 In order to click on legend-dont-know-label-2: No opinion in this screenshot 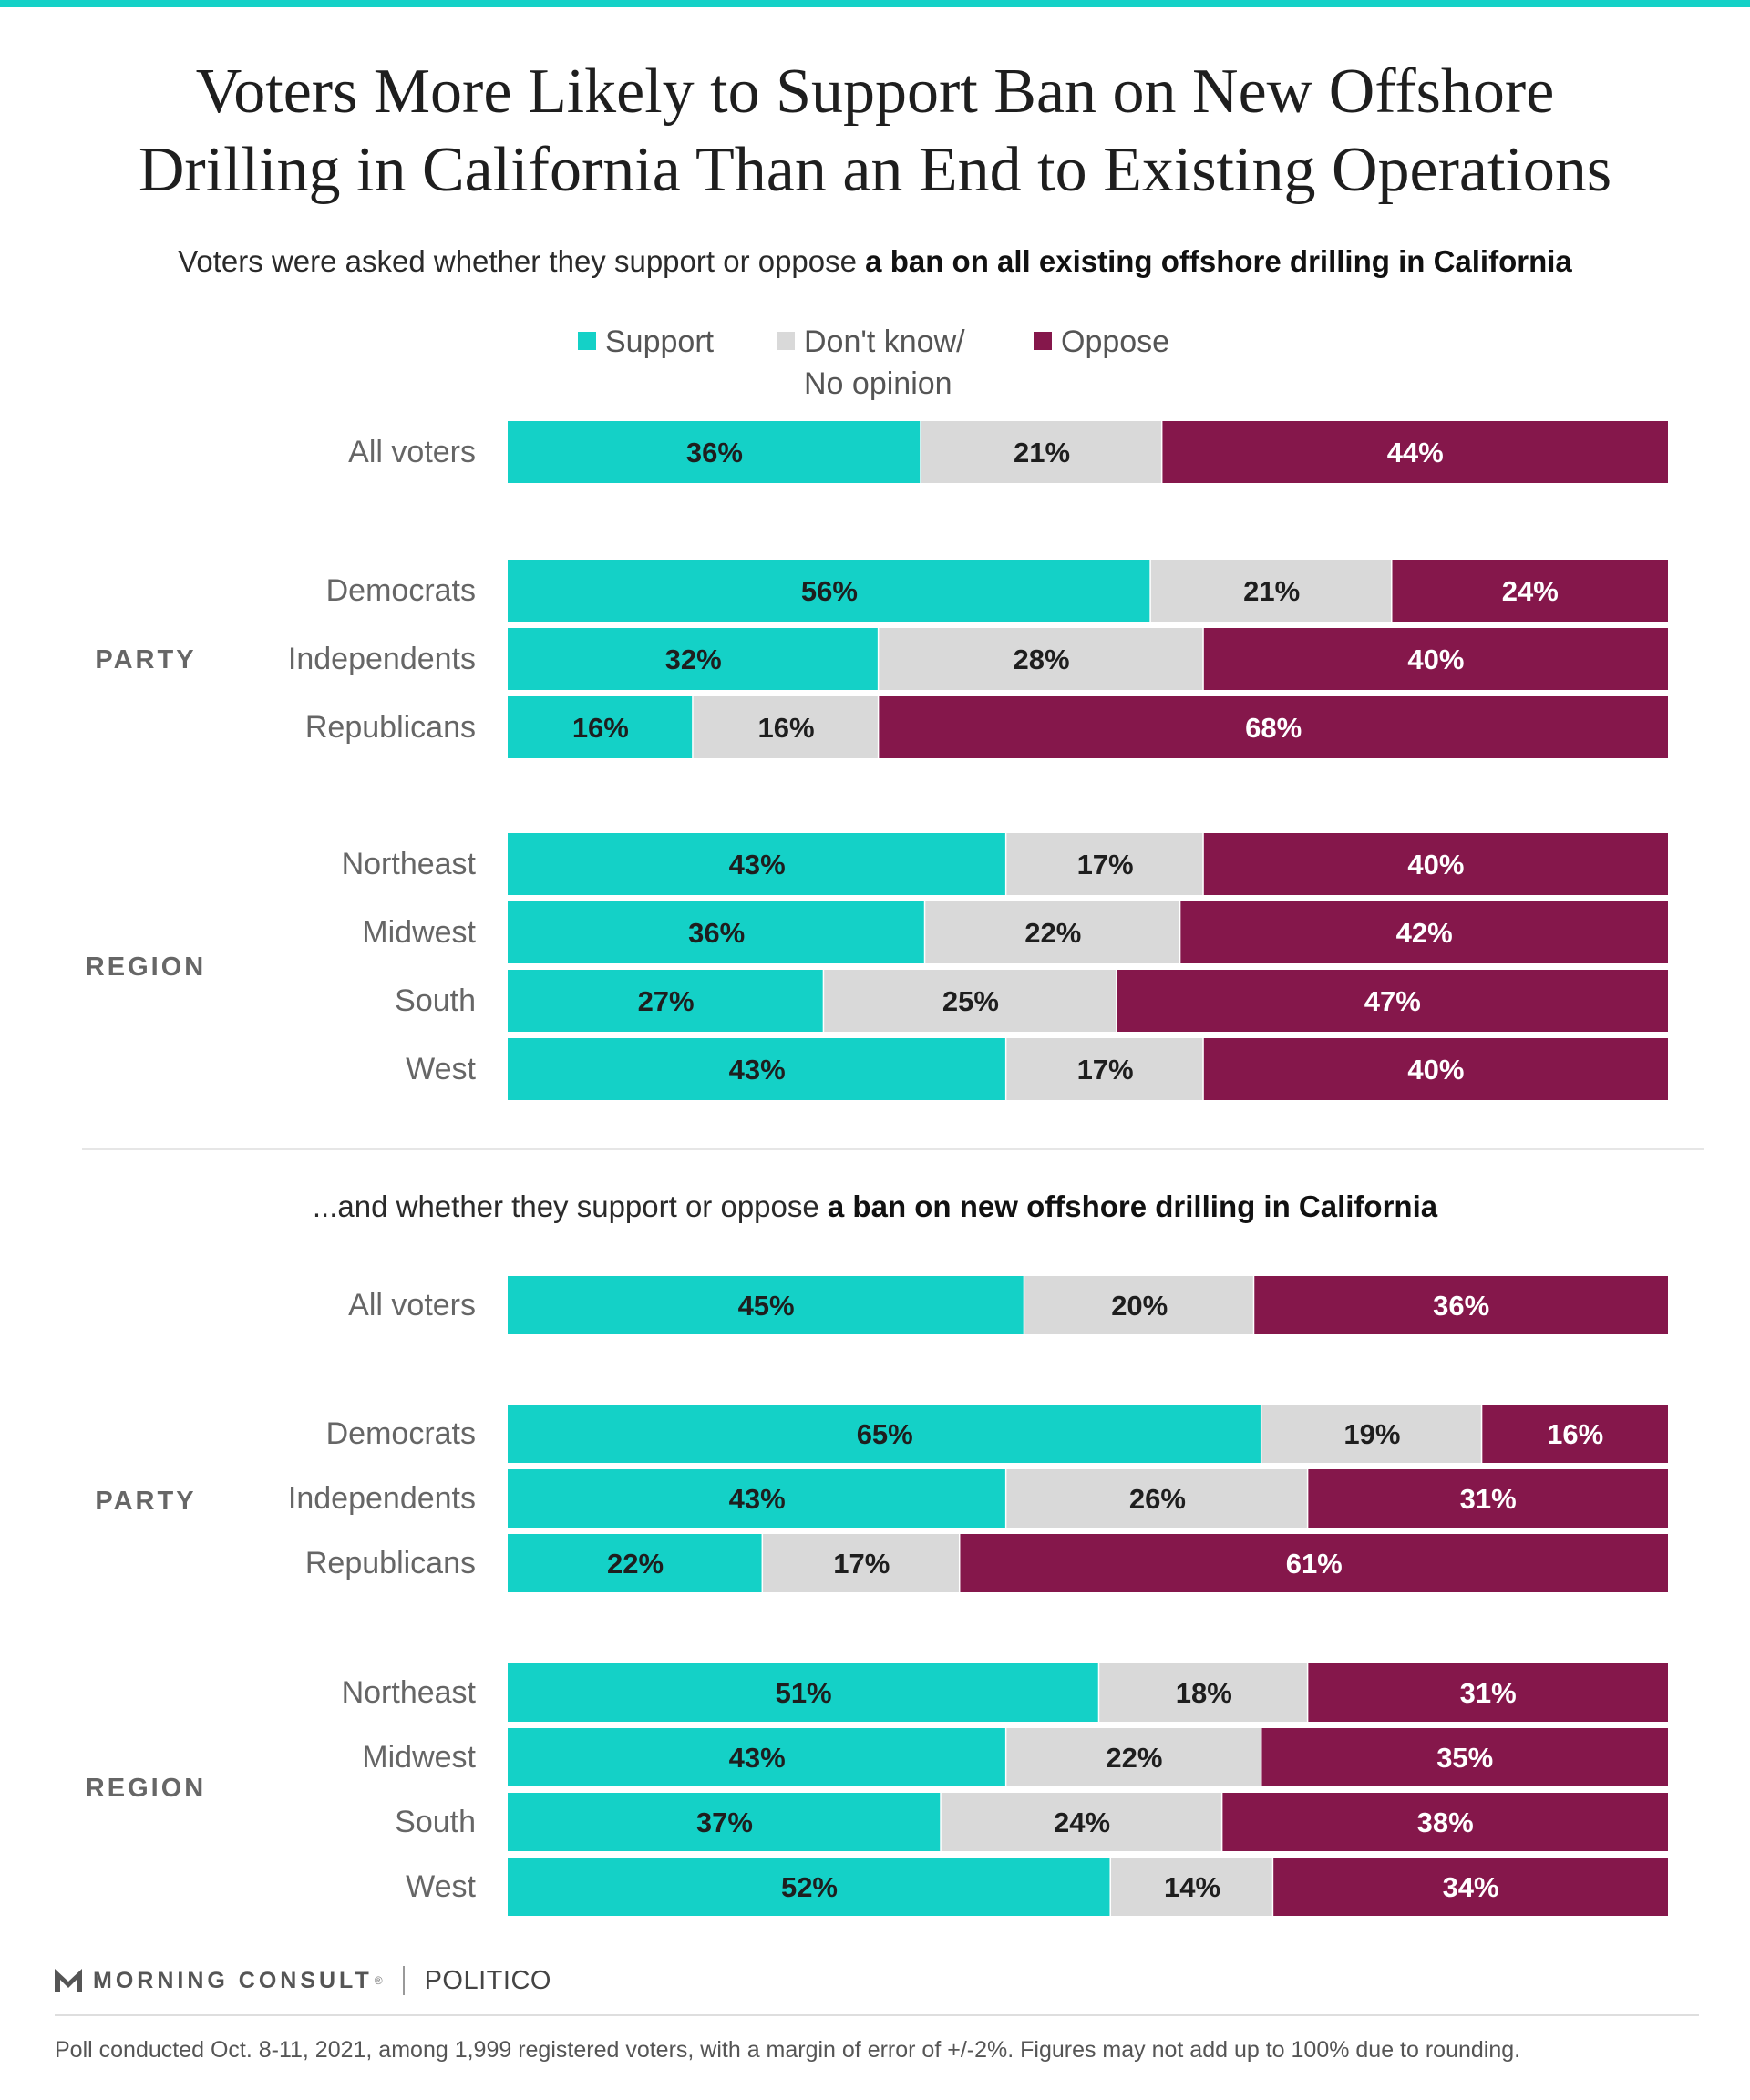, I will do `click(878, 384)`.